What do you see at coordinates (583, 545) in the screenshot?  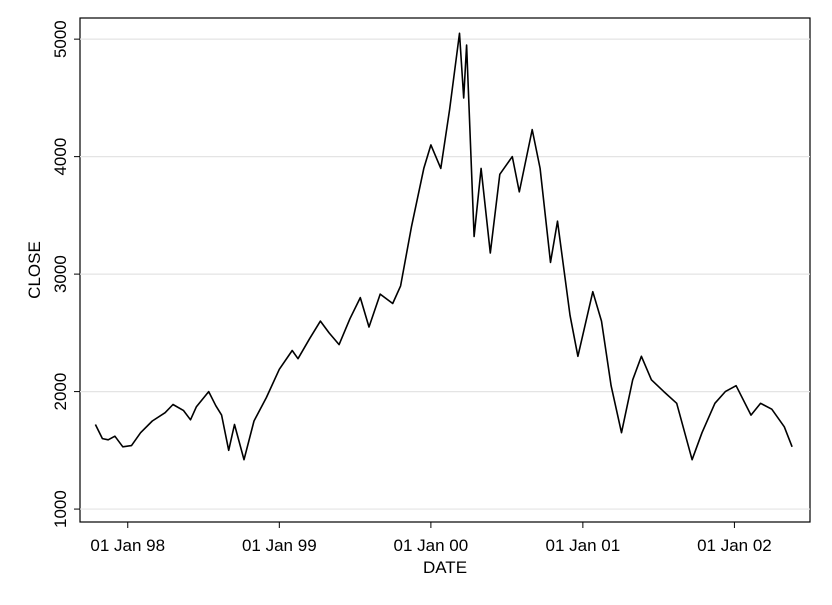 I see `x-tick-label: 01 Jan 01` at bounding box center [583, 545].